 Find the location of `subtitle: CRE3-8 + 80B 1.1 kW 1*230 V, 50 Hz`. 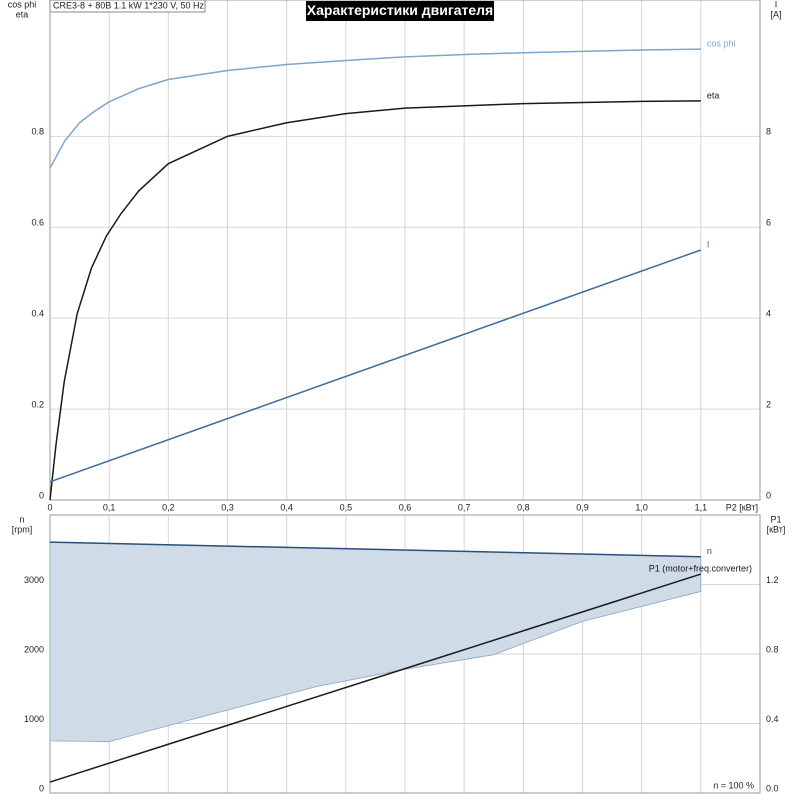

subtitle: CRE3-8 + 80B 1.1 kW 1*230 V, 50 Hz is located at coordinates (129, 5).